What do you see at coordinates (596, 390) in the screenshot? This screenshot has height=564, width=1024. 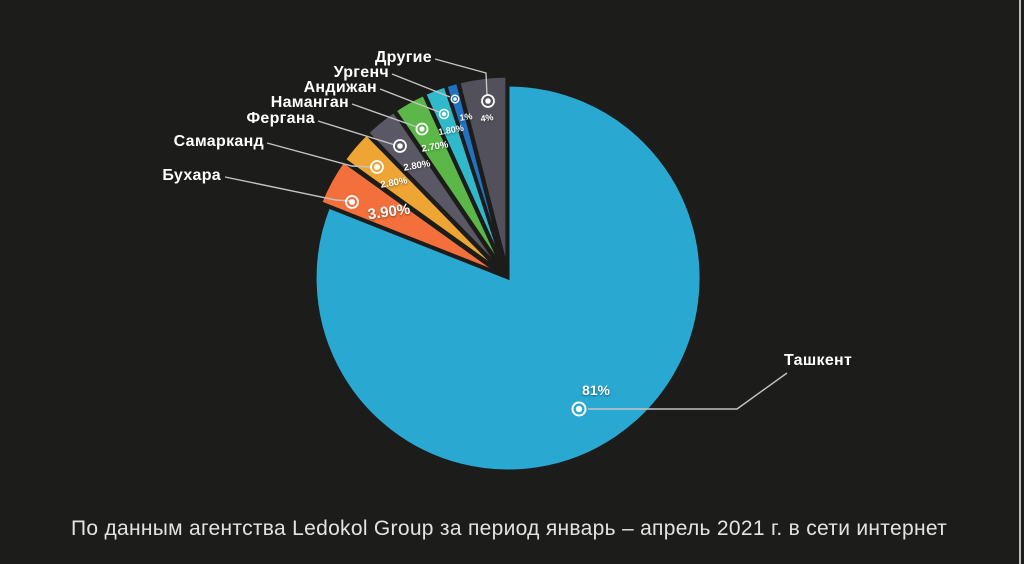 I see `slice-pct-tashkent: 81%` at bounding box center [596, 390].